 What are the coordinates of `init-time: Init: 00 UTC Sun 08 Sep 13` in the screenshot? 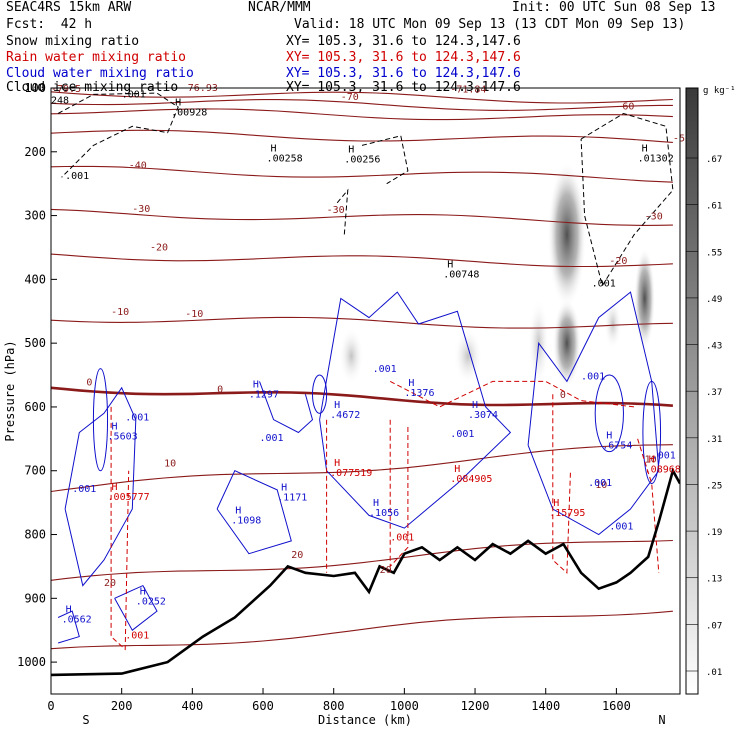 It's located at (614, 7).